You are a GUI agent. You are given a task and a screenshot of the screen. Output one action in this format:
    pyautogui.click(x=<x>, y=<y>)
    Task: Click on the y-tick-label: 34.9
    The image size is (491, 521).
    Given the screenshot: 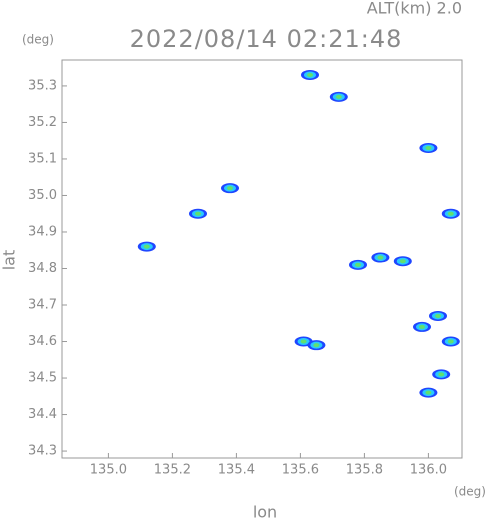 What is the action you would take?
    pyautogui.click(x=42, y=231)
    